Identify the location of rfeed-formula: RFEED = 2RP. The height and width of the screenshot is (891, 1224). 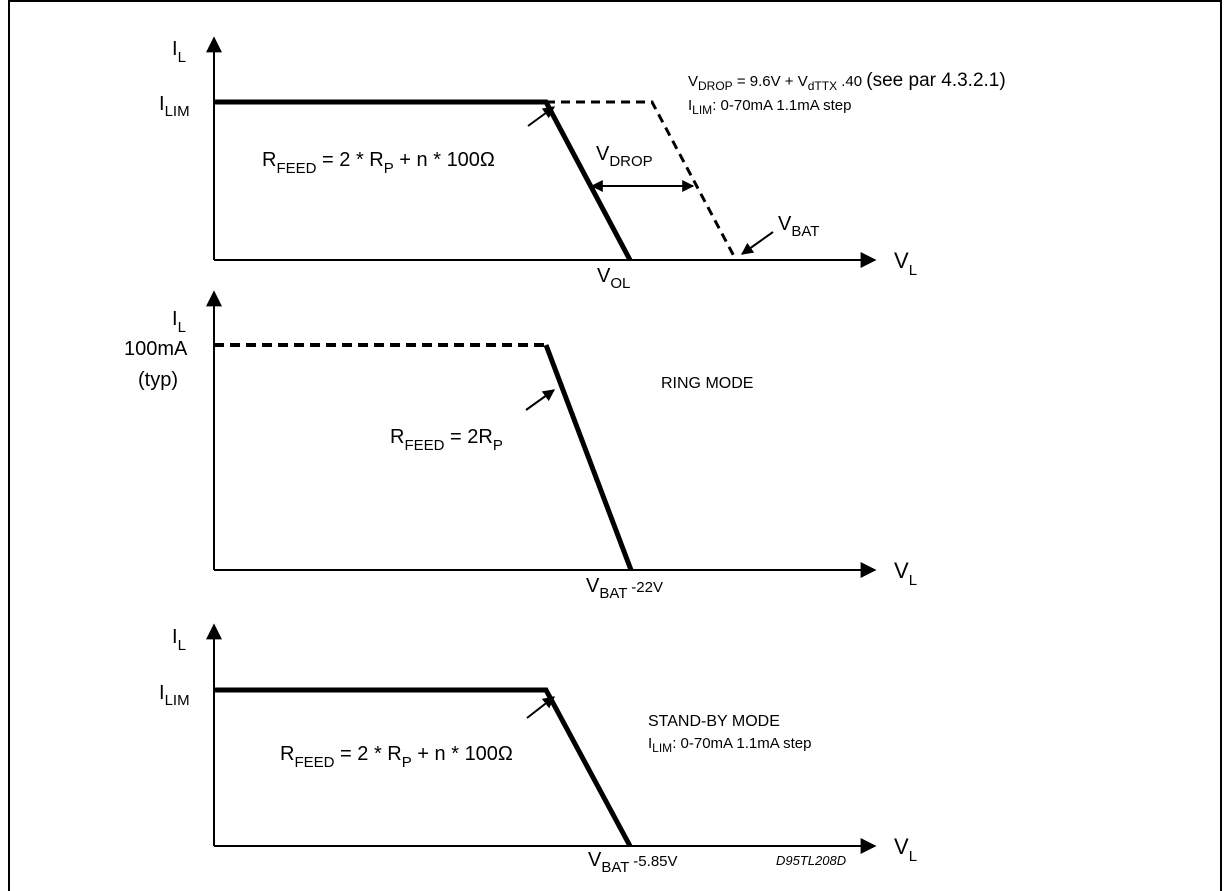
(446, 440).